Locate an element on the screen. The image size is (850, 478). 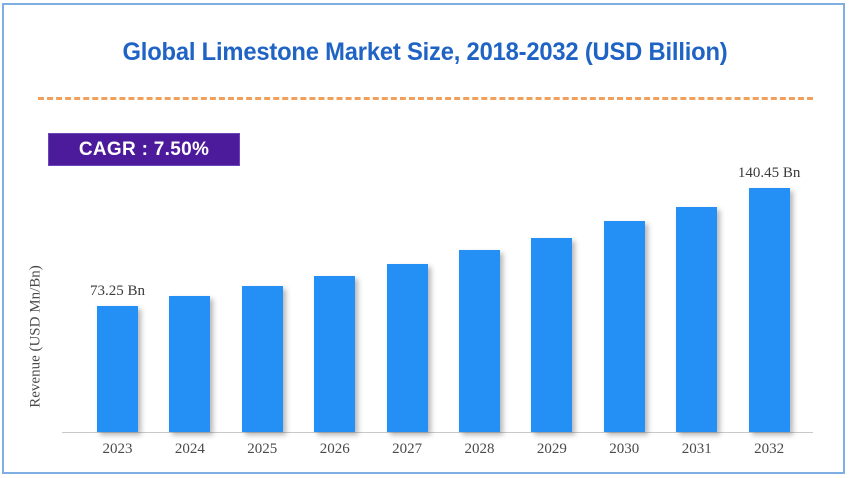
x-tick-2024: 2024 is located at coordinates (189, 449).